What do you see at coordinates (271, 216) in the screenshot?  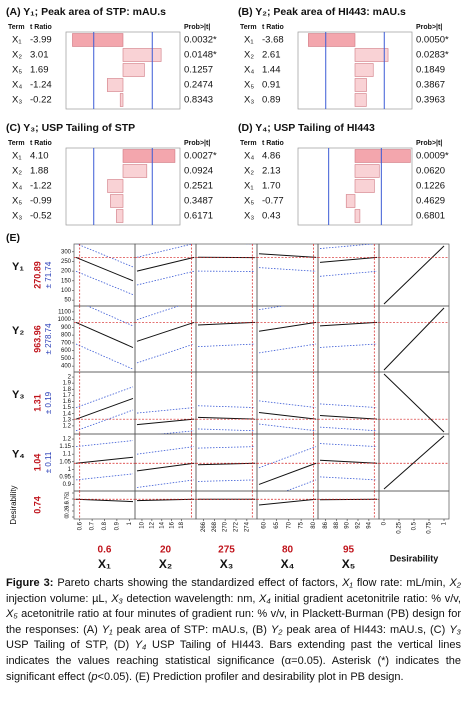 I see `t-ratio: 0.43` at bounding box center [271, 216].